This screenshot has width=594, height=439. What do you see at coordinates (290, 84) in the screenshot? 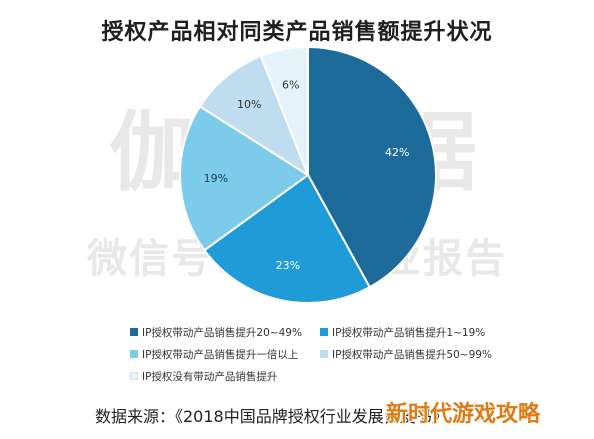
I see `slice-value-label: 6%` at bounding box center [290, 84].